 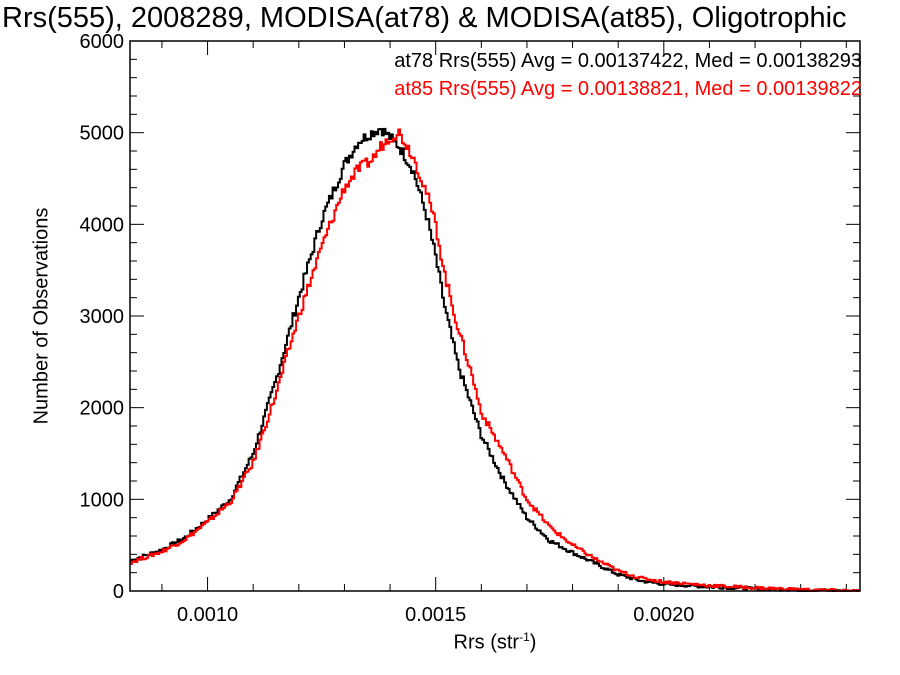 What do you see at coordinates (102, 317) in the screenshot?
I see `y-tick-label: 3000` at bounding box center [102, 317].